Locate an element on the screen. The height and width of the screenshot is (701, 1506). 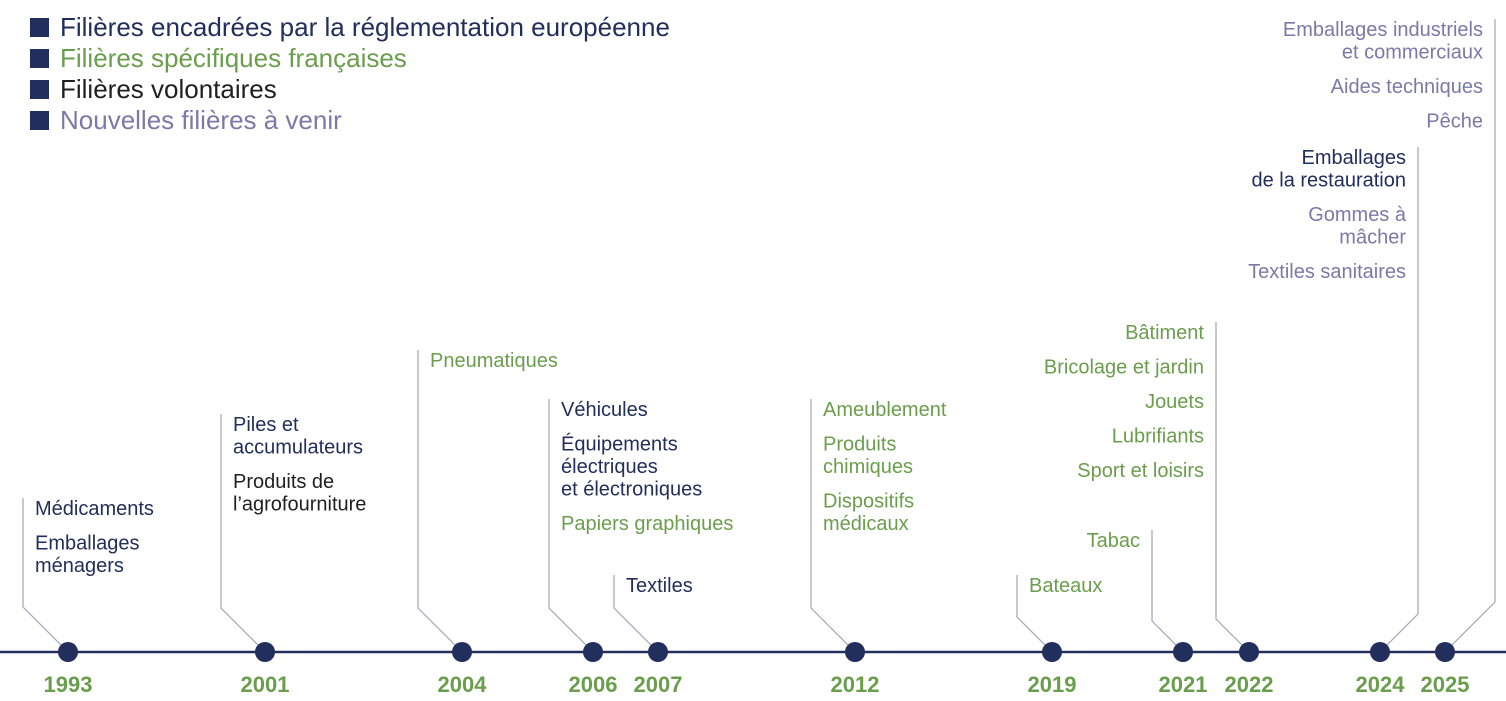
category-label: Bricolage et jardin is located at coordinates (1124, 368).